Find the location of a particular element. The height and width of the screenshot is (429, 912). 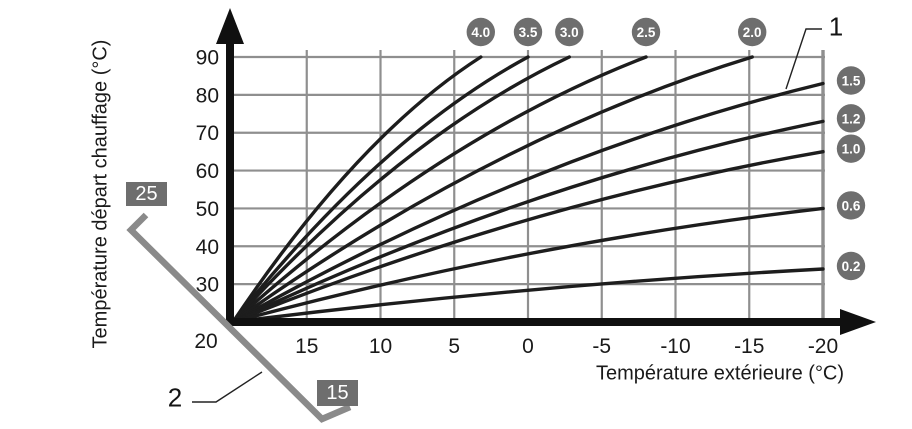

slope-badge-2.5 is located at coordinates (646, 32).